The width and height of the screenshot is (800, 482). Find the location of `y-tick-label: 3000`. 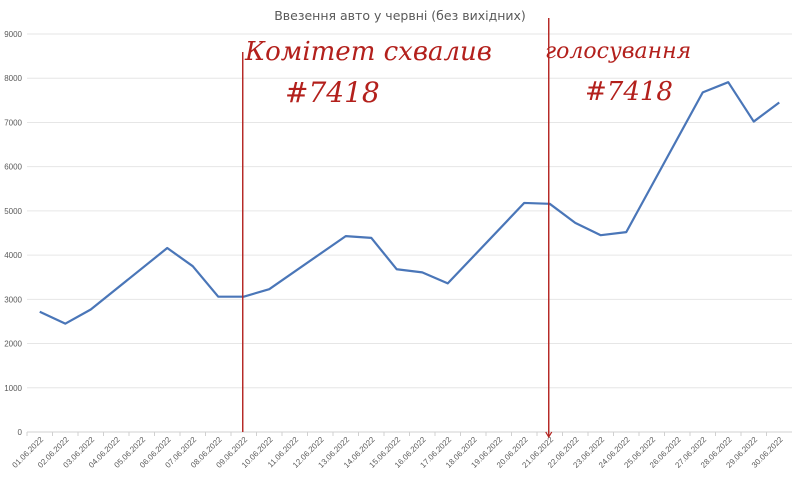

y-tick-label: 3000 is located at coordinates (13, 299).